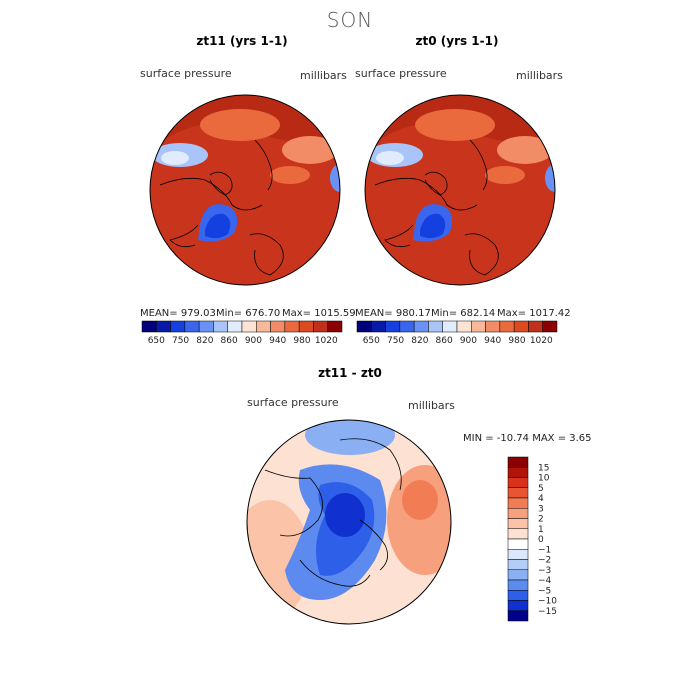 The image size is (700, 700). What do you see at coordinates (204, 341) in the screenshot?
I see `panel1-colorbar-tick-label: 820` at bounding box center [204, 341].